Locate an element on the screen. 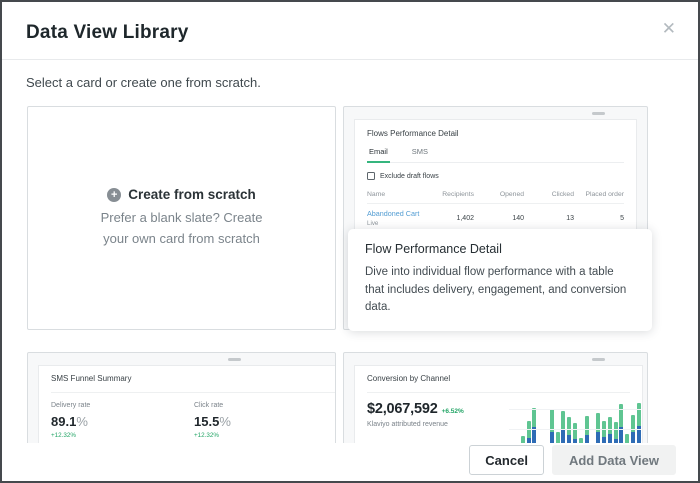 The image size is (700, 483). flow-status: Live is located at coordinates (373, 223).